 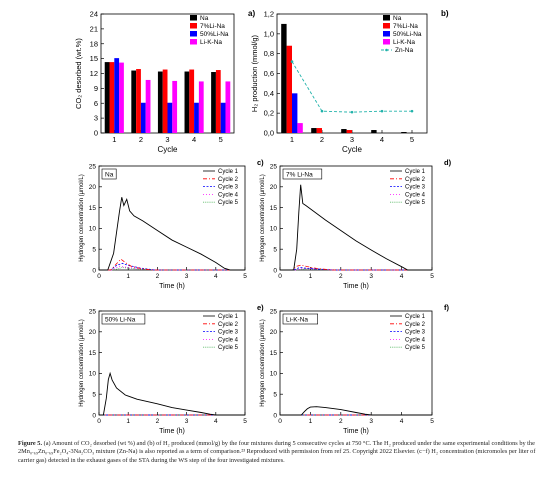 What do you see at coordinates (415, 188) in the screenshot?
I see `legend-label: Cycle 3` at bounding box center [415, 188].